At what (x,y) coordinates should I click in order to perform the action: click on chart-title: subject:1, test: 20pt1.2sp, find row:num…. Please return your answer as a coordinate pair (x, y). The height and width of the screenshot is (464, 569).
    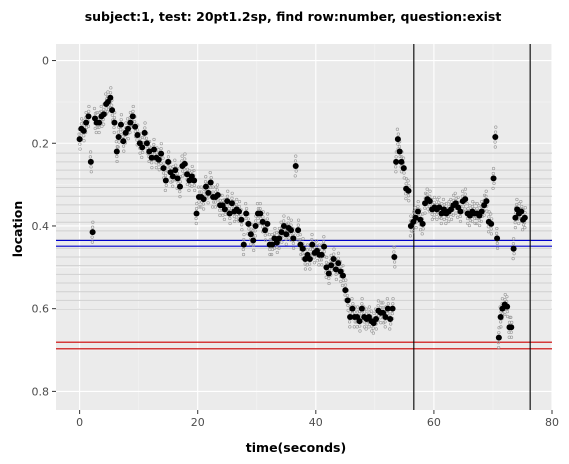
    Looking at the image, I should click on (293, 16).